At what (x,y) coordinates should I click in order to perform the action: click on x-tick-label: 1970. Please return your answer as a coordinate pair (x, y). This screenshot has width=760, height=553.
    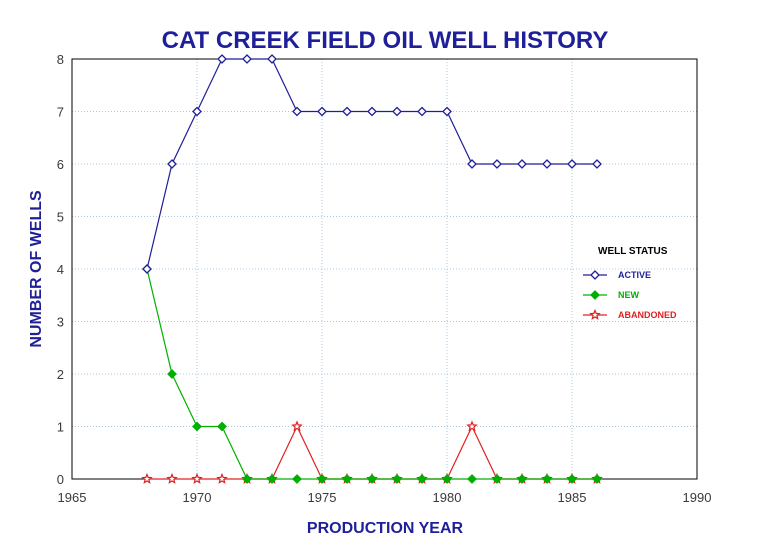
    Looking at the image, I should click on (197, 497).